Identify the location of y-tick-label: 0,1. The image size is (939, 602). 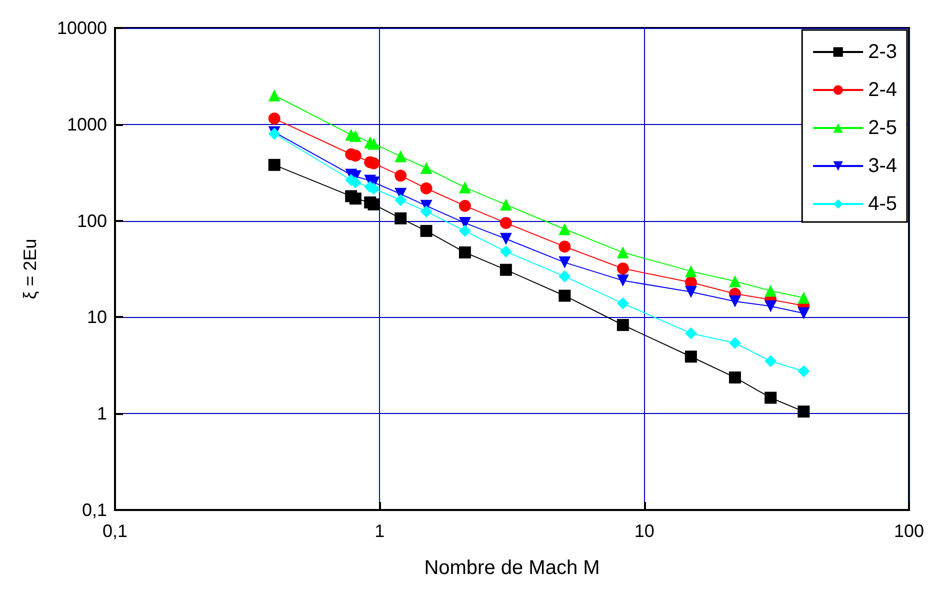
(94, 510).